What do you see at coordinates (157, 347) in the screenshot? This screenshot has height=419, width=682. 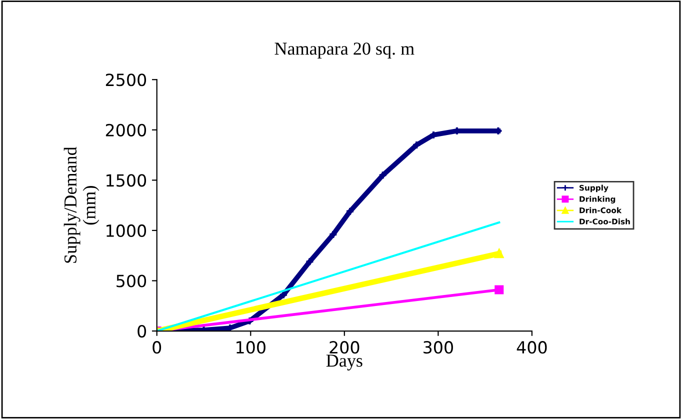 I see `x-tick-label: 0` at bounding box center [157, 347].